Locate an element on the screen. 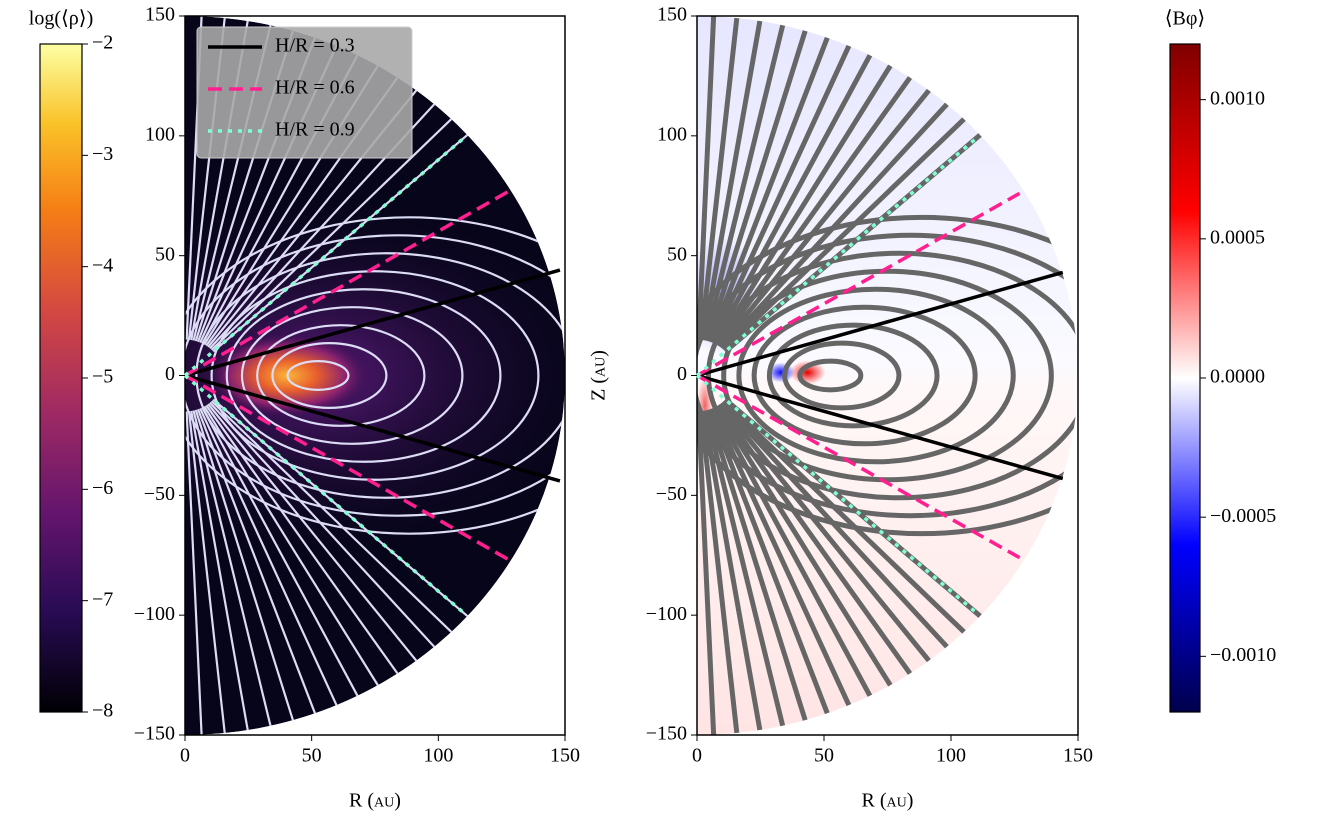  colorbar-tick-label: −0.0010 is located at coordinates (1243, 655).